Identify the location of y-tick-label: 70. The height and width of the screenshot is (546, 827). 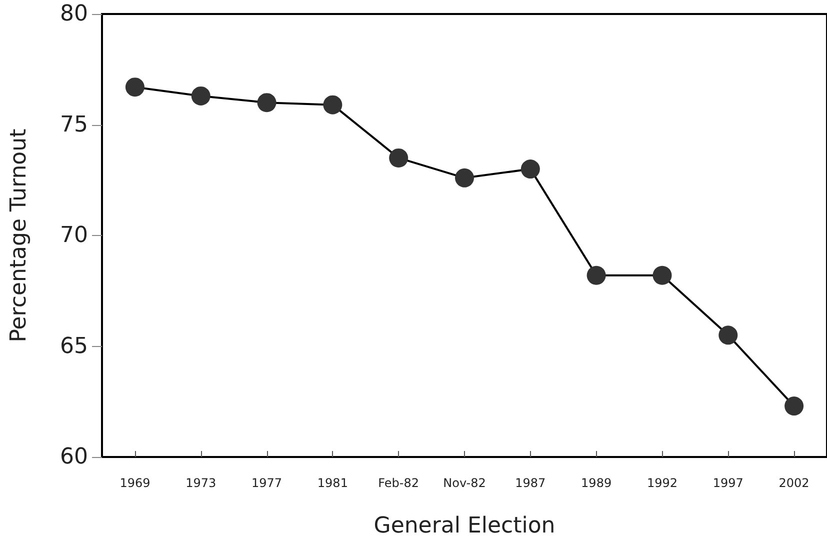
(74, 235).